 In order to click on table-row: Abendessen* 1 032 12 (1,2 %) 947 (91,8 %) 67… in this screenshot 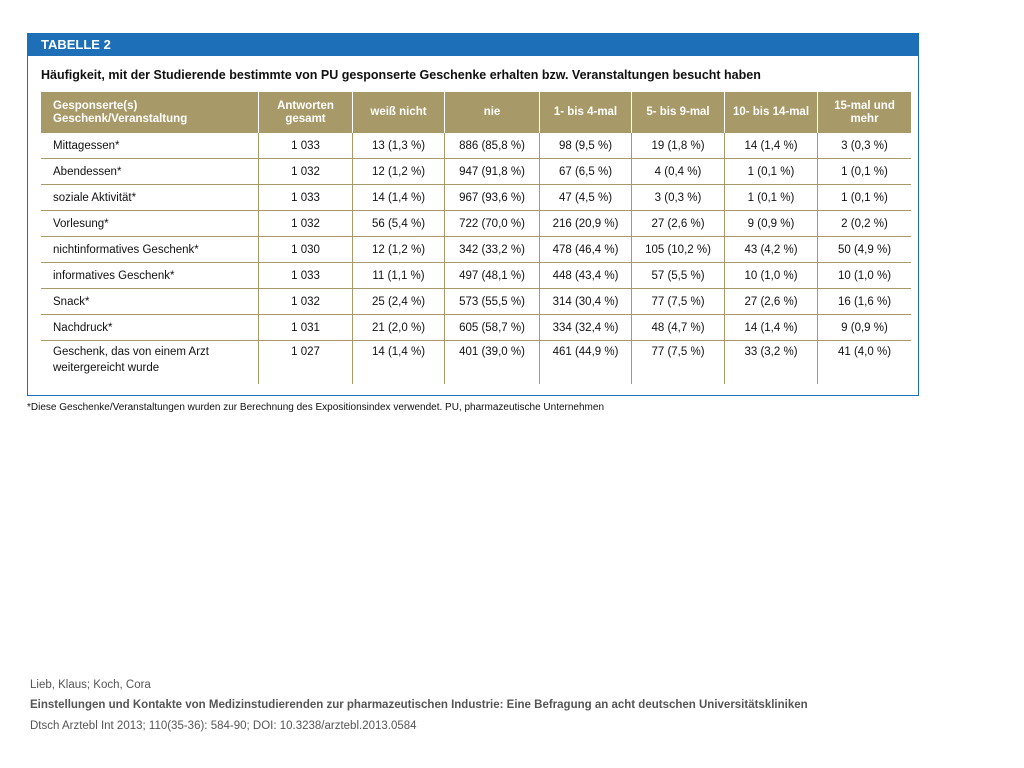, I will do `click(476, 171)`.